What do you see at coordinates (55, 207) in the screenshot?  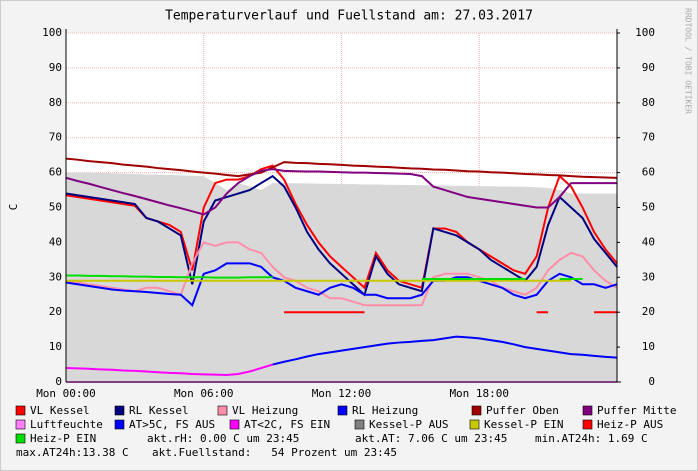 I see `y-tick-label: 50` at bounding box center [55, 207].